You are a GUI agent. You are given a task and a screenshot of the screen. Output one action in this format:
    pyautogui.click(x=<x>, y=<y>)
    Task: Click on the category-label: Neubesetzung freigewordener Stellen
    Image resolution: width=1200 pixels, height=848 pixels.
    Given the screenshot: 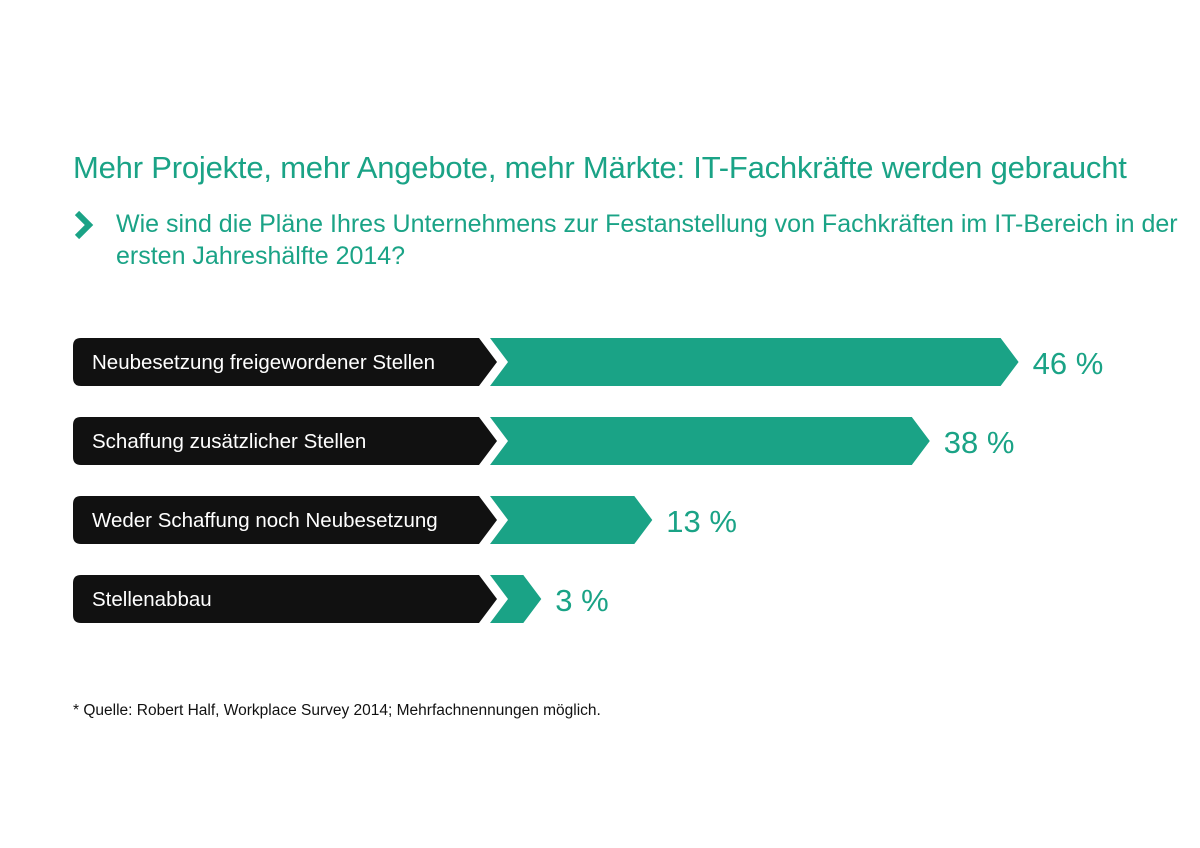 What is the action you would take?
    pyautogui.click(x=263, y=362)
    